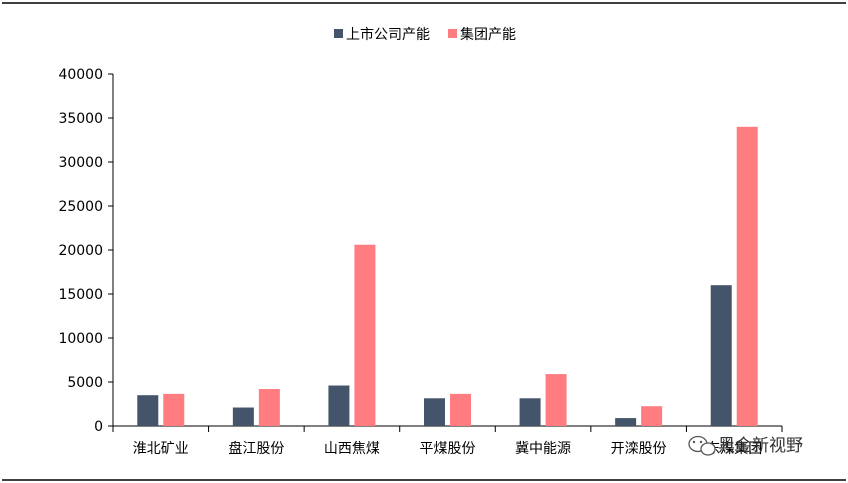  I want to click on y-tick-label: 35000, so click(80, 119).